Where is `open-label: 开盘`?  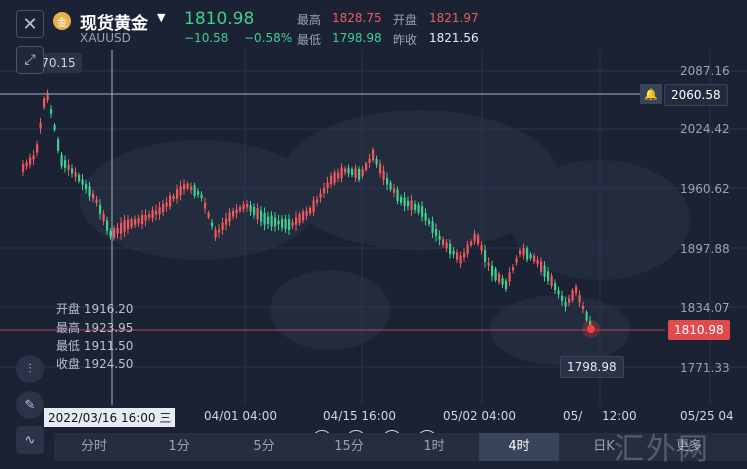
open-label: 开盘 is located at coordinates (405, 20).